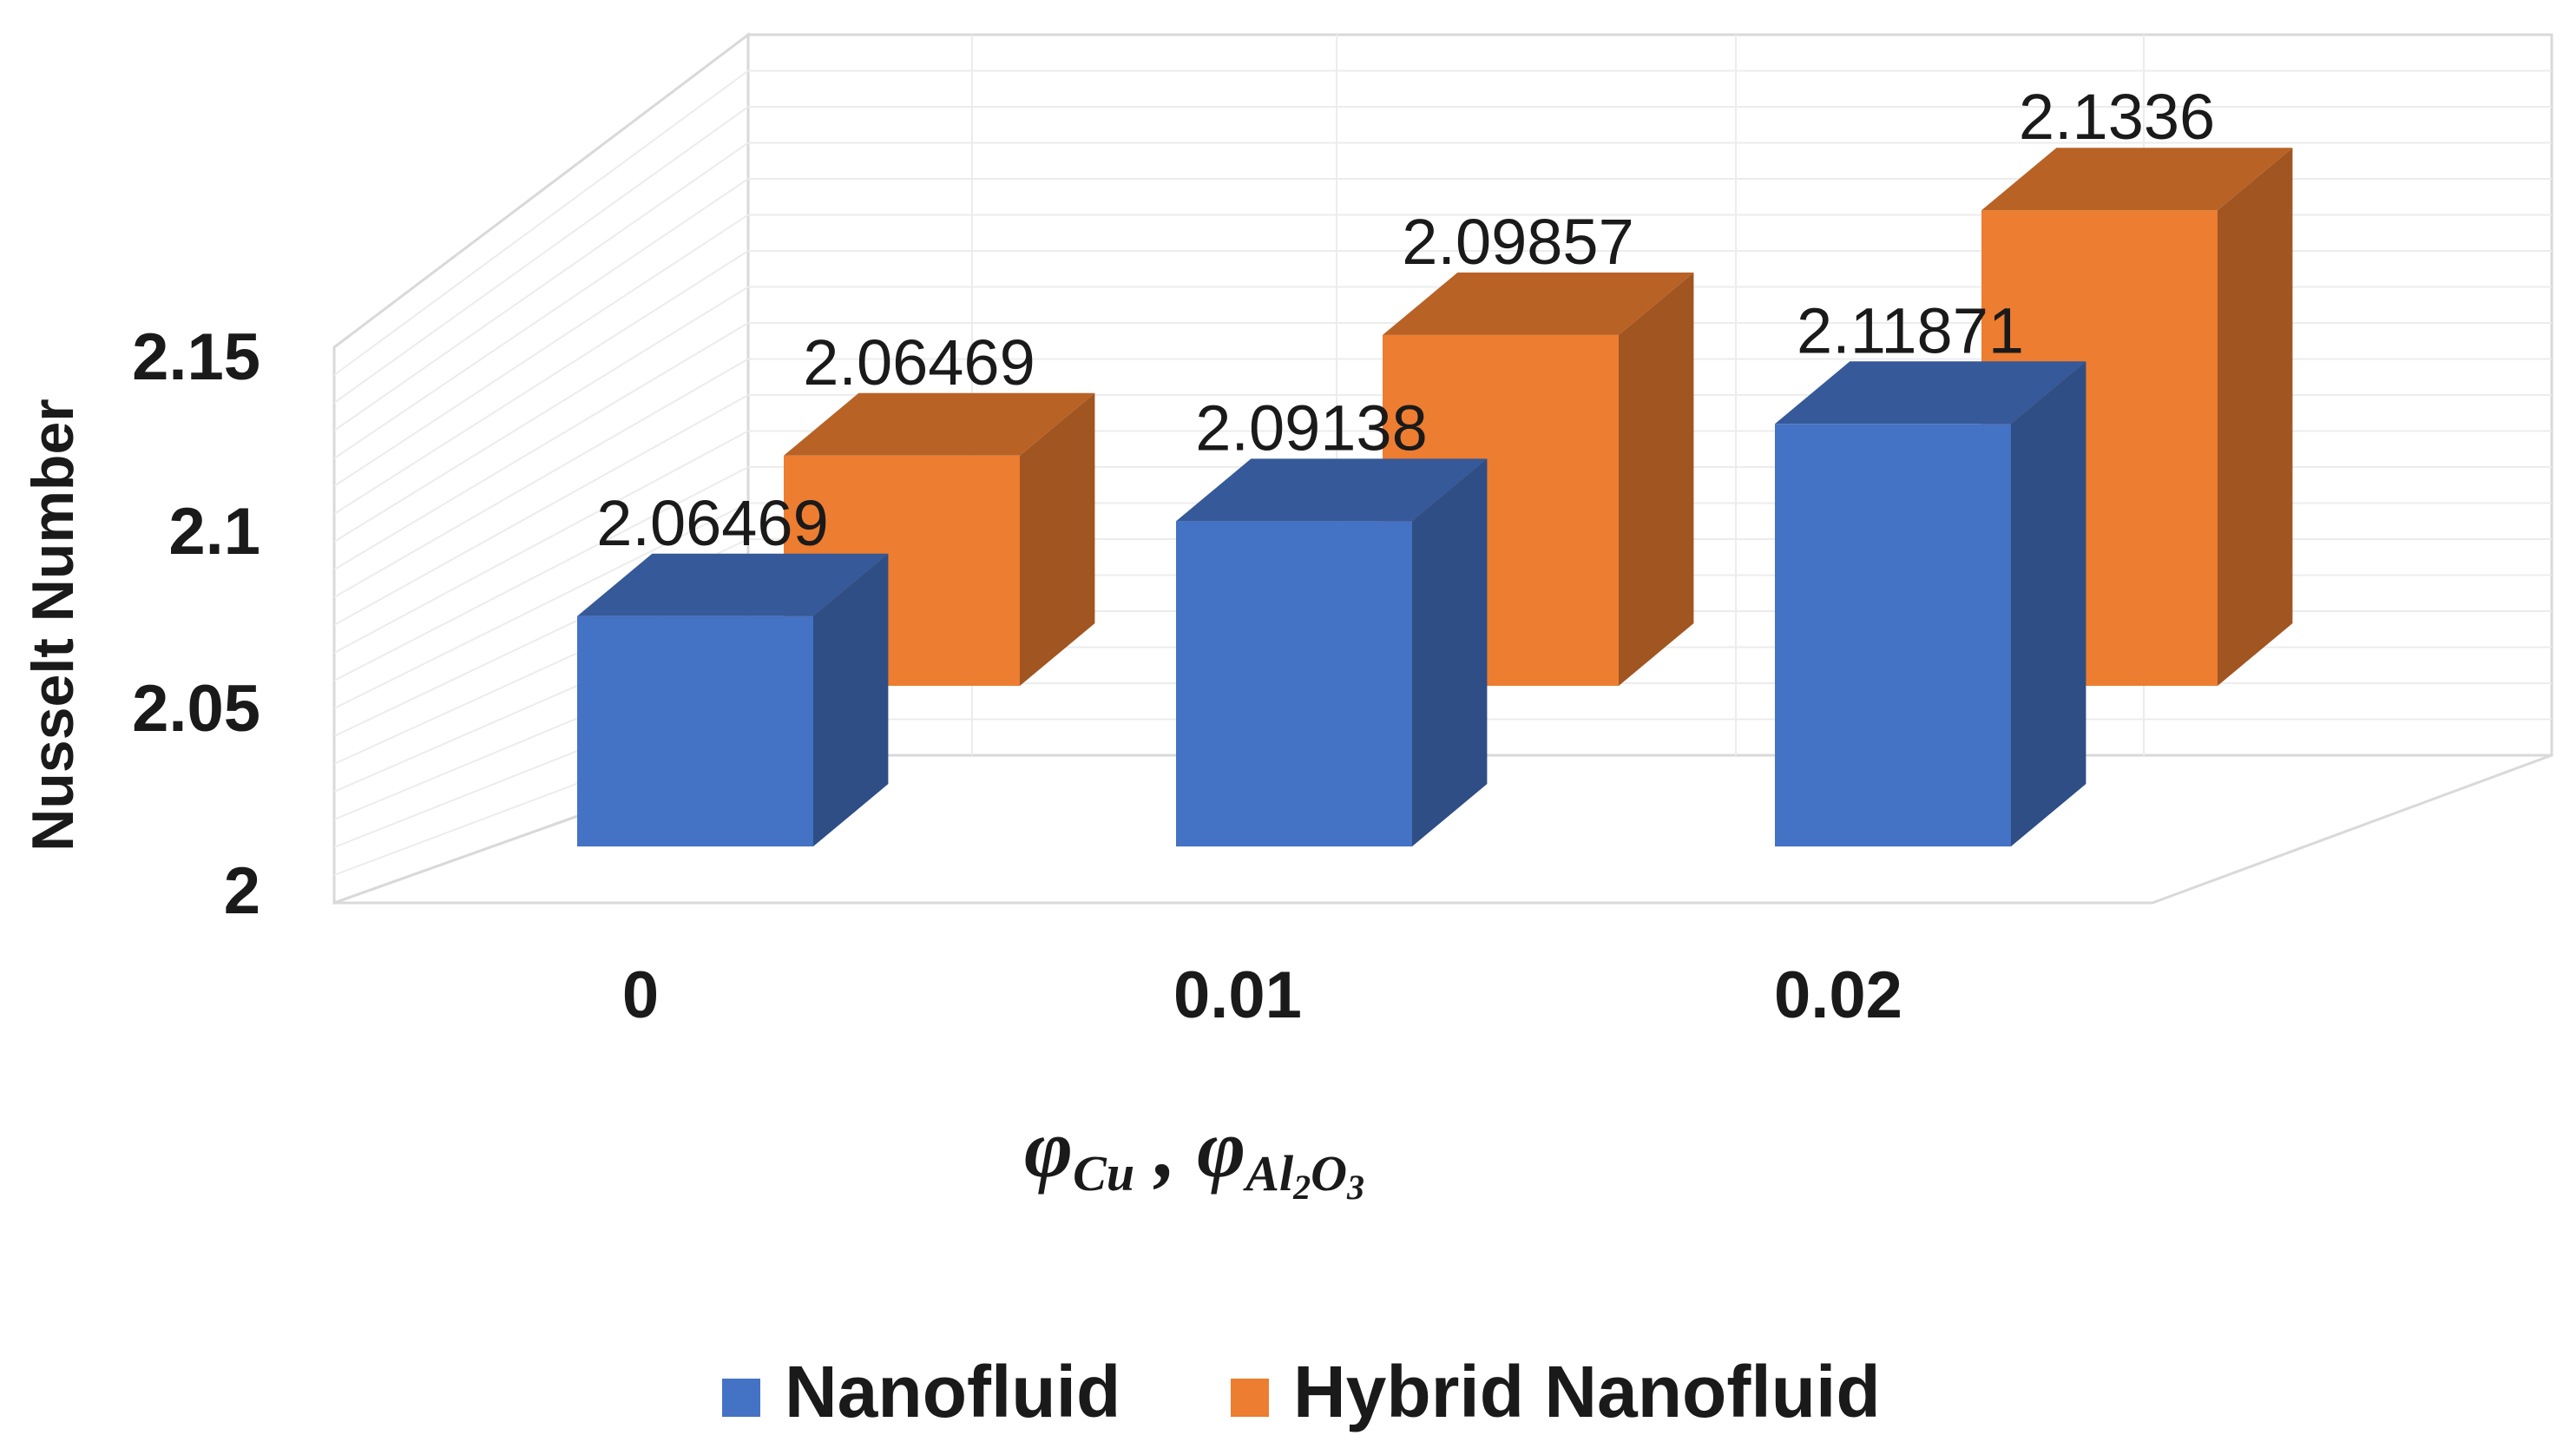  Describe the element at coordinates (1910, 330) in the screenshot. I see `data-label: 2.11871` at that location.